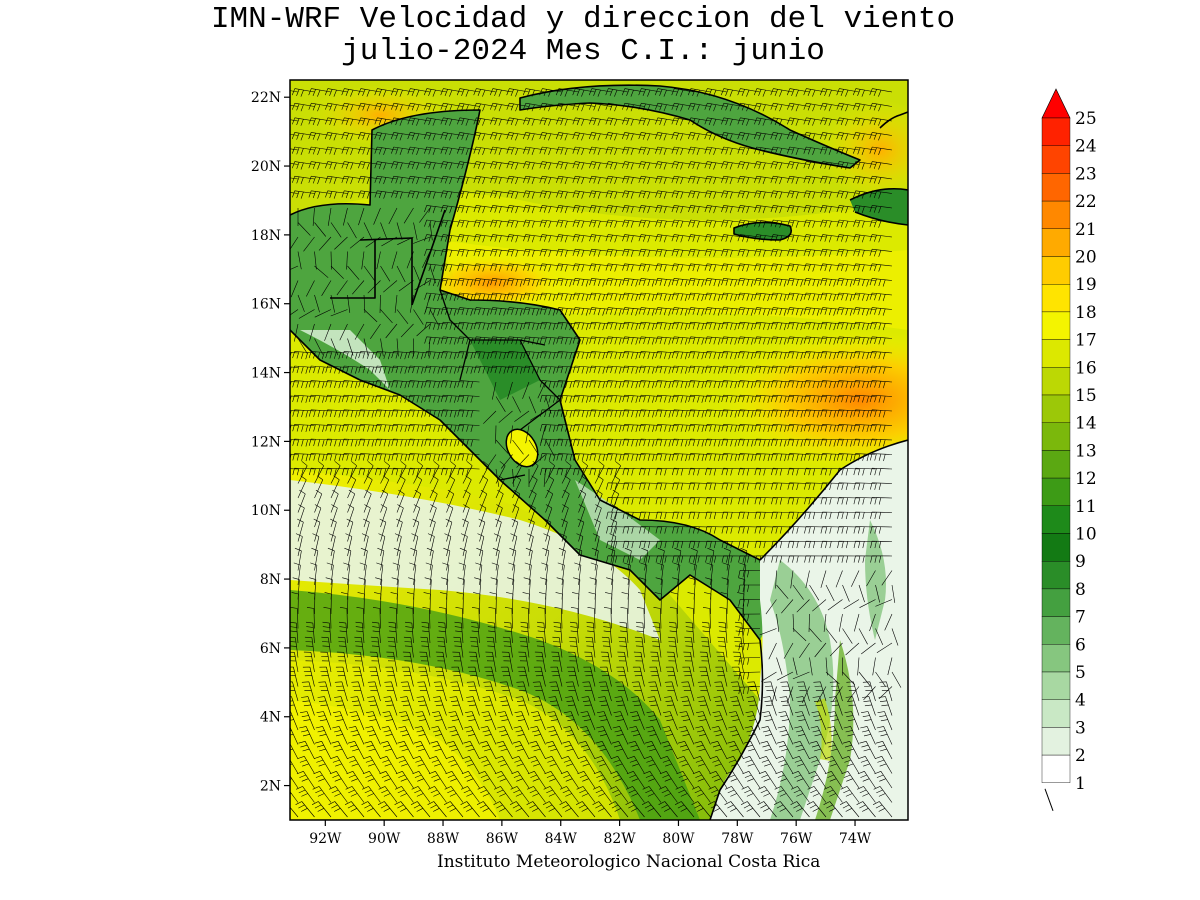 This screenshot has height=900, width=1200. I want to click on longitude-axis: 92W 90W 88W 86W 84W 82W 80W 78W 76W 74W, so click(590, 833).